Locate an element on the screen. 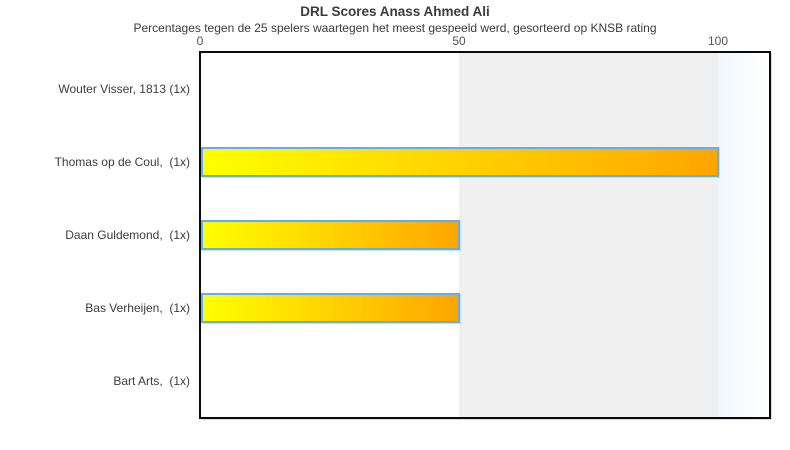 Image resolution: width=790 pixels, height=450 pixels. category-label: Daan Guldemond, (1x) is located at coordinates (127, 235).